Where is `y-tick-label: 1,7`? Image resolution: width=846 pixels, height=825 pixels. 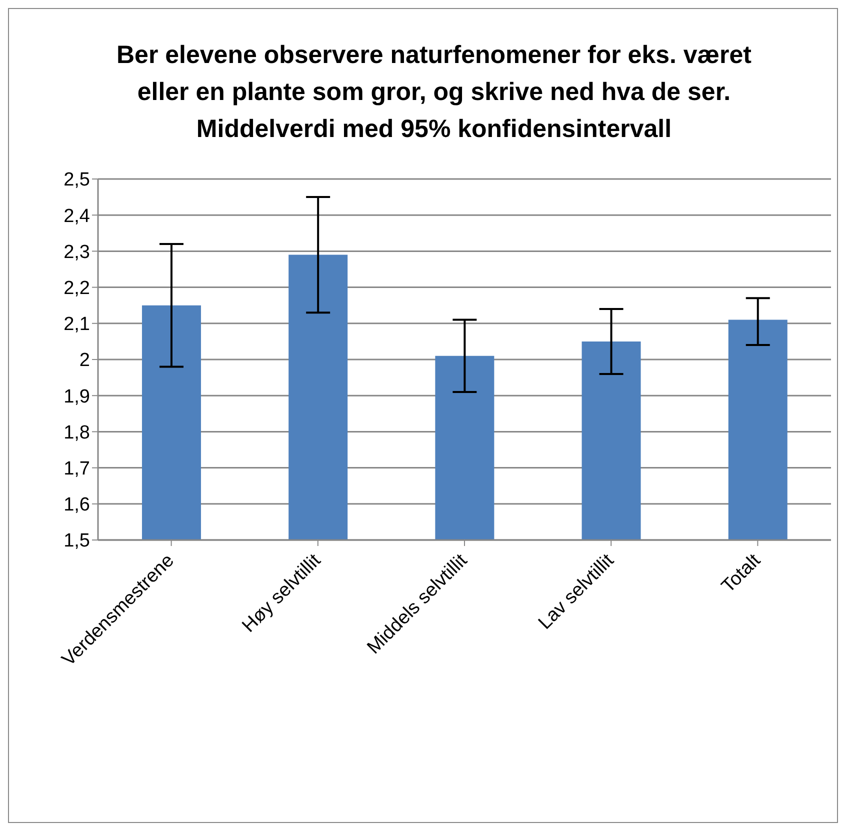
y-tick-label: 1,7 is located at coordinates (77, 469).